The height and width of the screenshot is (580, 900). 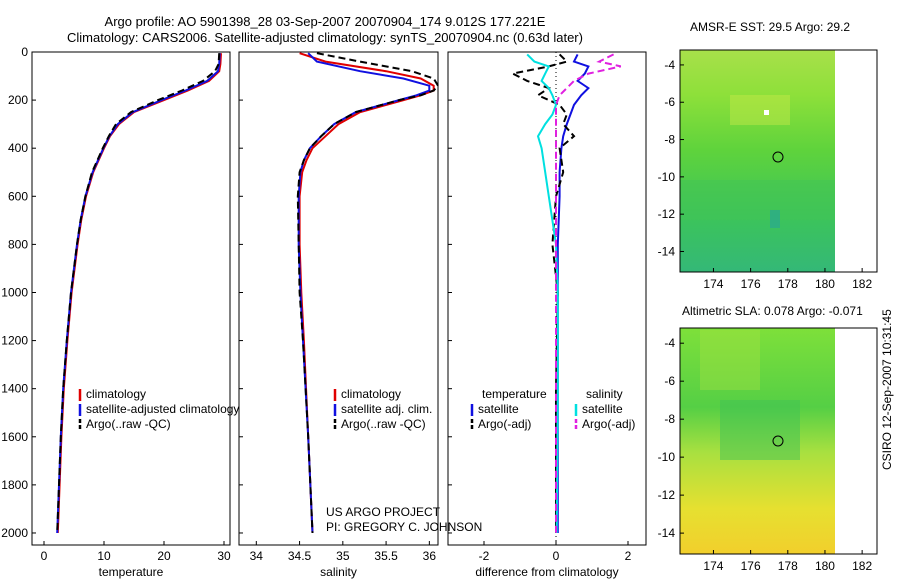 I want to click on sst-map-title: AMSR-E SST: 29.5 Argo: 29.2, so click(x=770, y=27).